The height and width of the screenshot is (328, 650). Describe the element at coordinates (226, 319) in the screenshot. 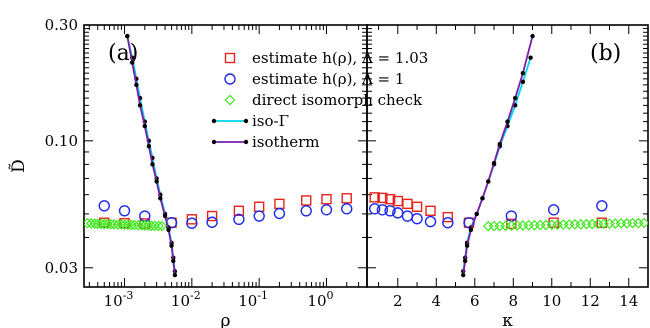

I see `x-axis-label: ρ` at that location.